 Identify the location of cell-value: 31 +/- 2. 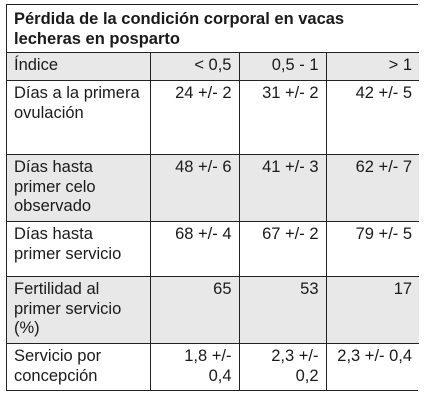
(282, 117).